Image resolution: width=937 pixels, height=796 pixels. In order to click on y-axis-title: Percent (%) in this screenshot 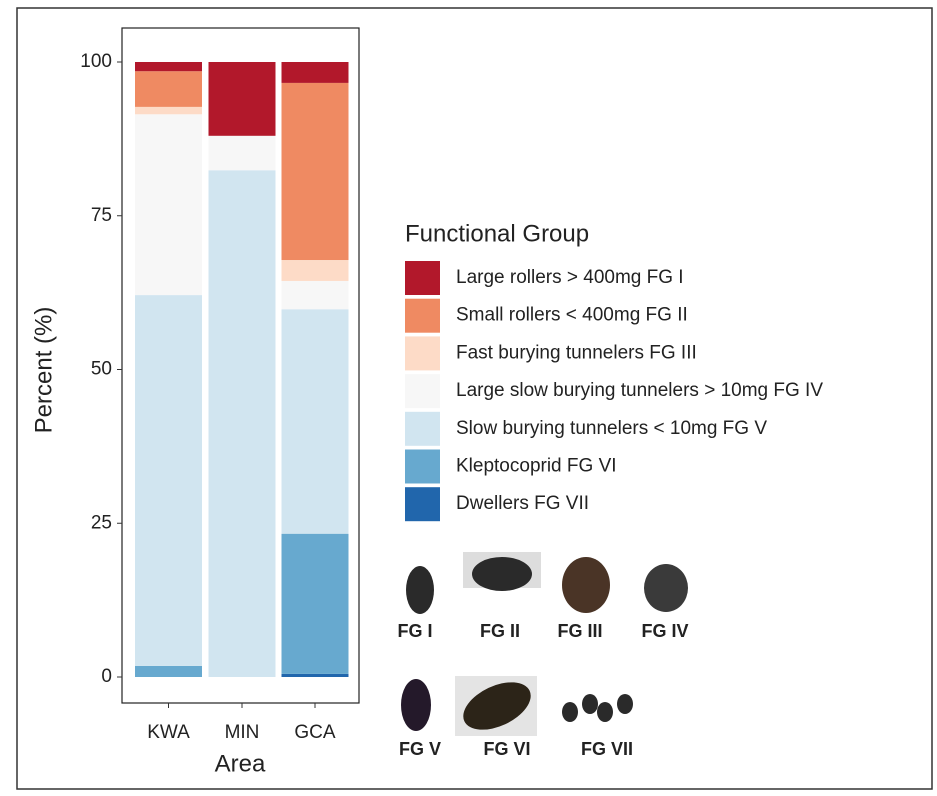, I will do `click(43, 370)`.